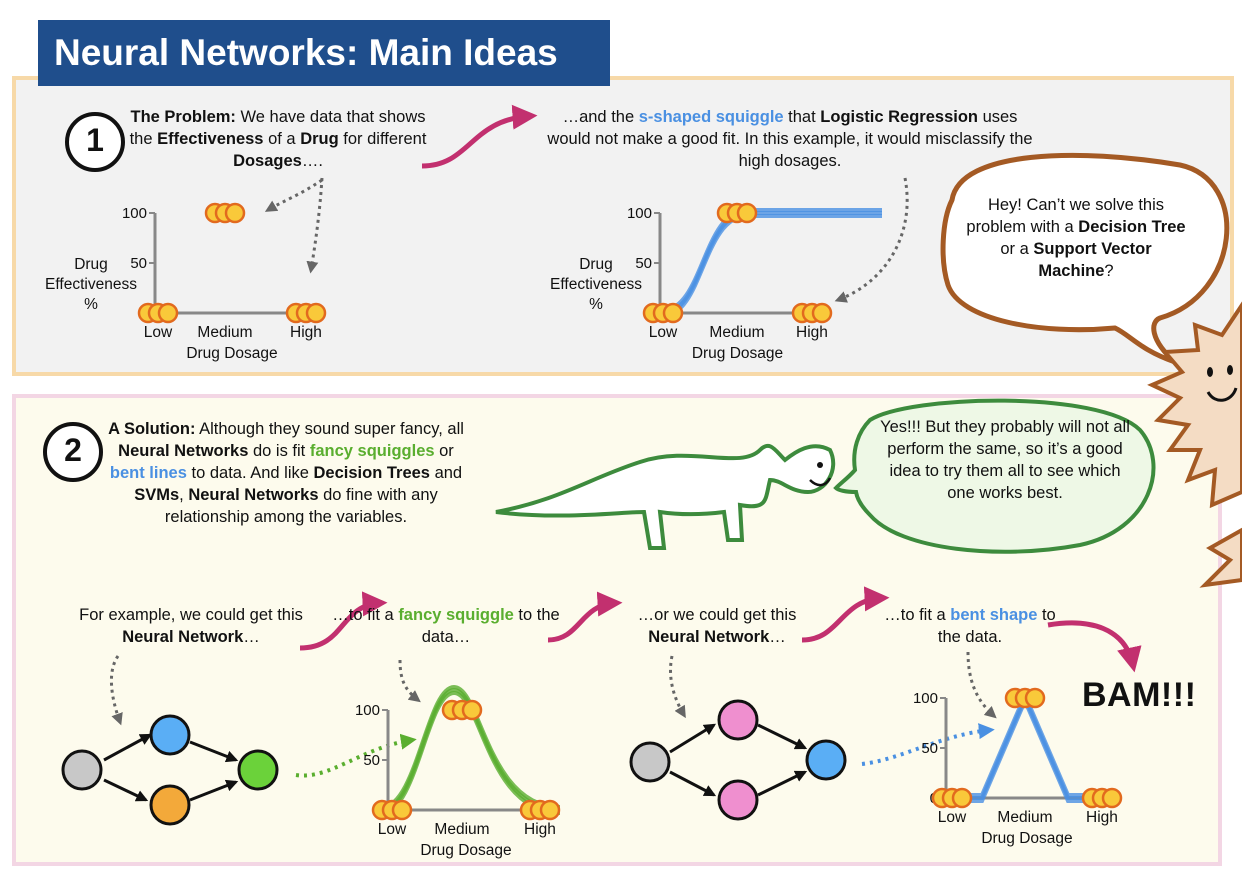 This screenshot has height=887, width=1242. What do you see at coordinates (845, 614) in the screenshot?
I see `arrow-ex3-to-ex4` at bounding box center [845, 614].